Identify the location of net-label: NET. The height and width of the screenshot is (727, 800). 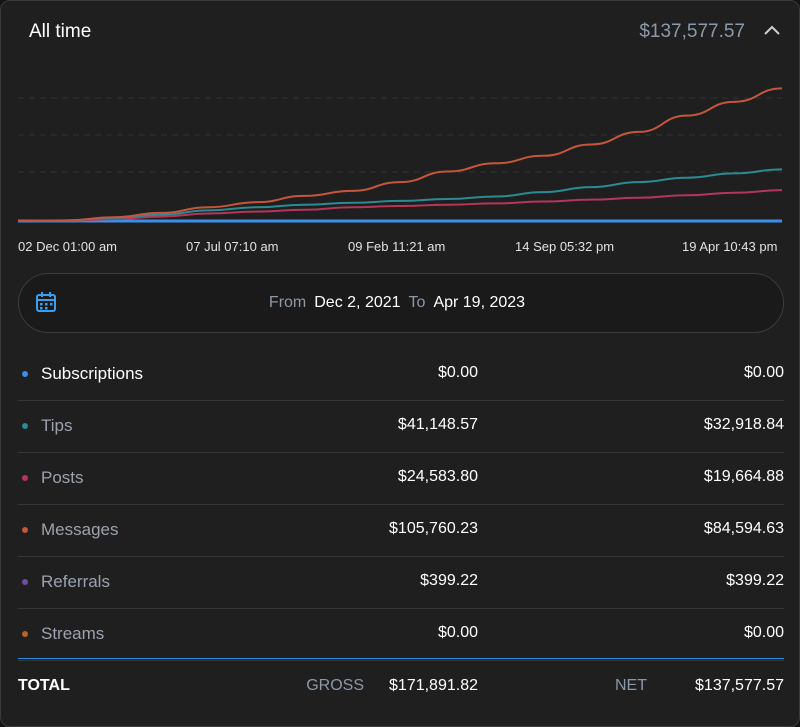
(631, 685).